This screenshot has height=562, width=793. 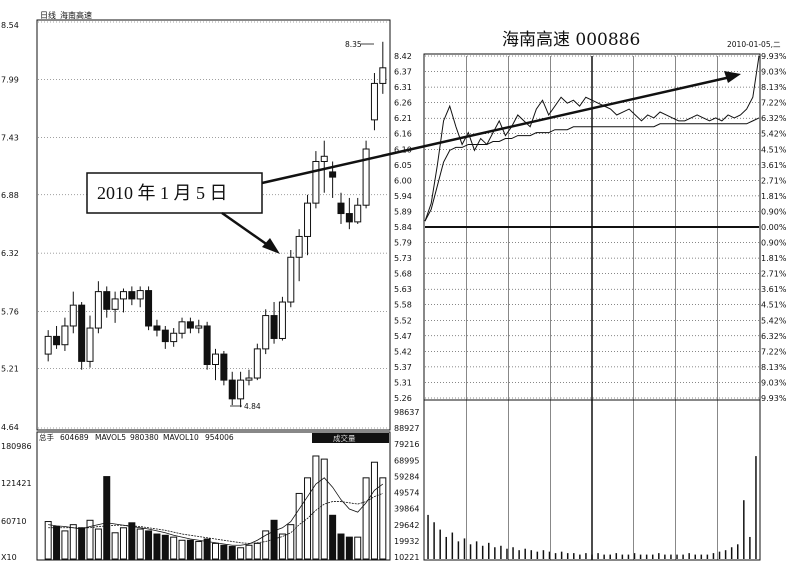 I want to click on kline-stock-name: 海南高速, so click(x=76, y=15).